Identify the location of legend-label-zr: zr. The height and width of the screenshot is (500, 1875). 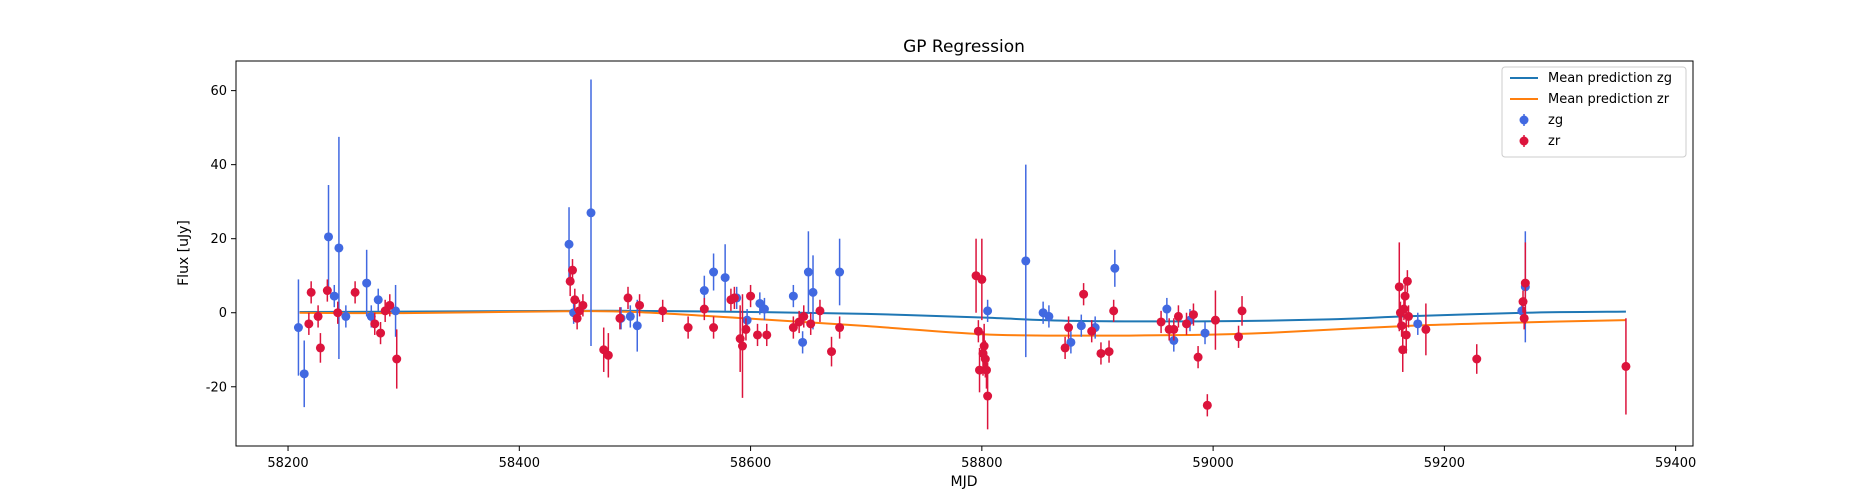
(1554, 141).